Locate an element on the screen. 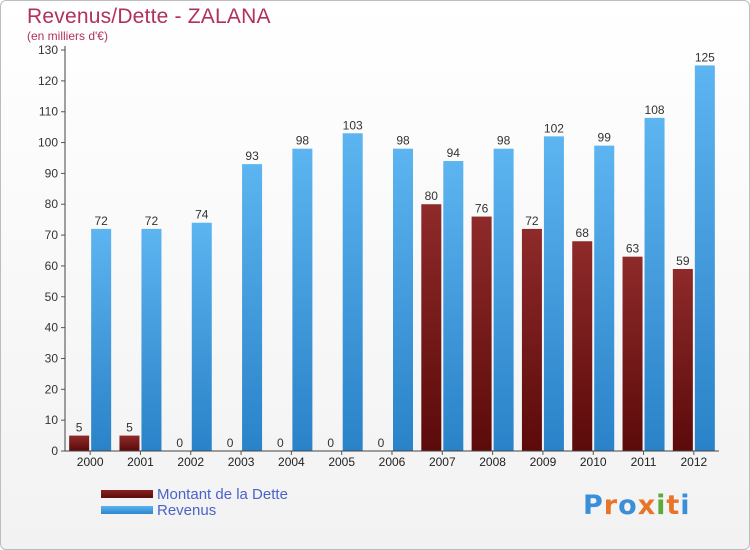  y-tick-label: 110 is located at coordinates (48, 112).